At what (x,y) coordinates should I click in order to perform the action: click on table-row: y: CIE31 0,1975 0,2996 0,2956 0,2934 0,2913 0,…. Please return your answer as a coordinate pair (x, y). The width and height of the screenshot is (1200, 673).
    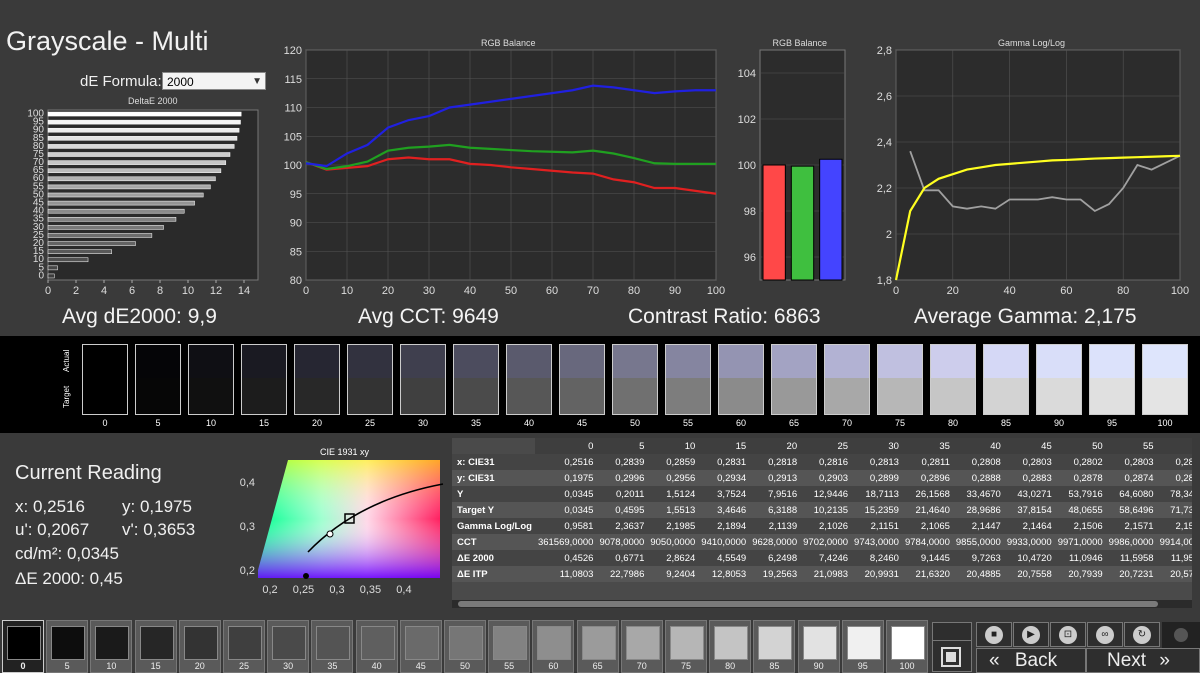
    Looking at the image, I should click on (822, 478).